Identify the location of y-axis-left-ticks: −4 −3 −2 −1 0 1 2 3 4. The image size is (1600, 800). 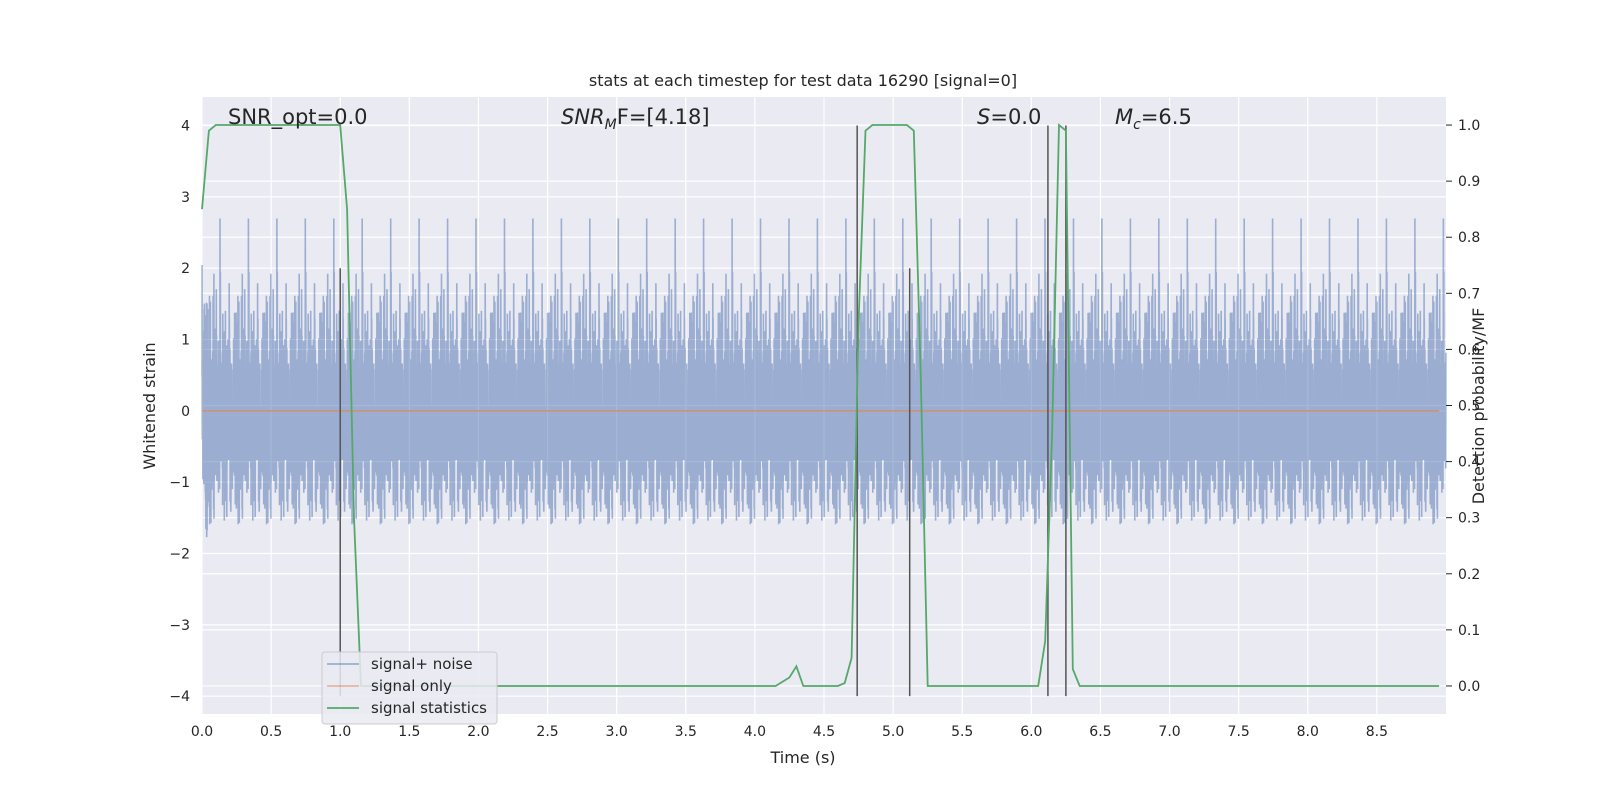
(179, 412).